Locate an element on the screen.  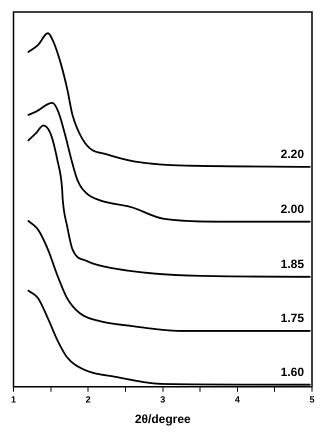
series-label: 1.85 is located at coordinates (292, 264).